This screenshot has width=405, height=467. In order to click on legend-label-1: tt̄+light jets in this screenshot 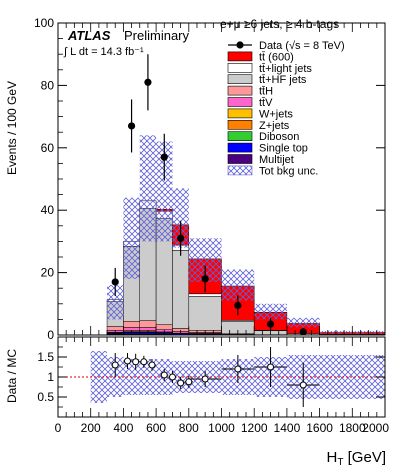, I will do `click(285, 68)`.